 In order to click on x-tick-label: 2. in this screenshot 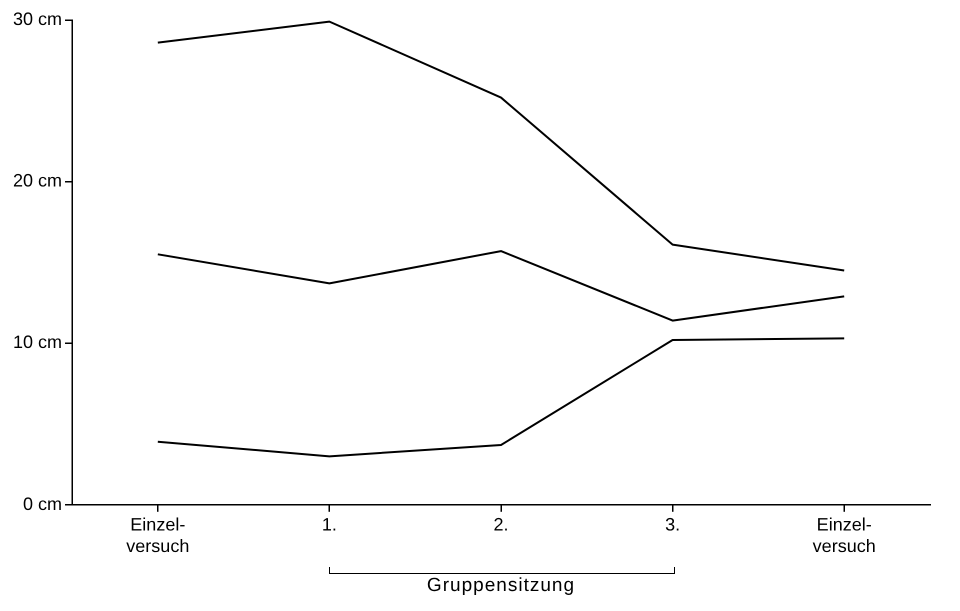, I will do `click(501, 524)`.